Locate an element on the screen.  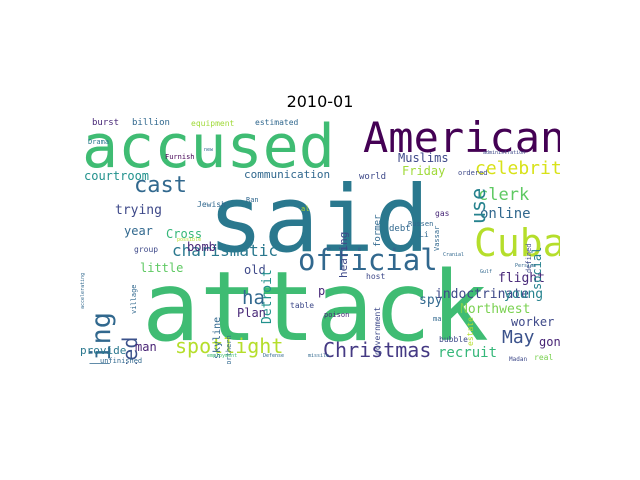
word-host: host is located at coordinates (376, 276).